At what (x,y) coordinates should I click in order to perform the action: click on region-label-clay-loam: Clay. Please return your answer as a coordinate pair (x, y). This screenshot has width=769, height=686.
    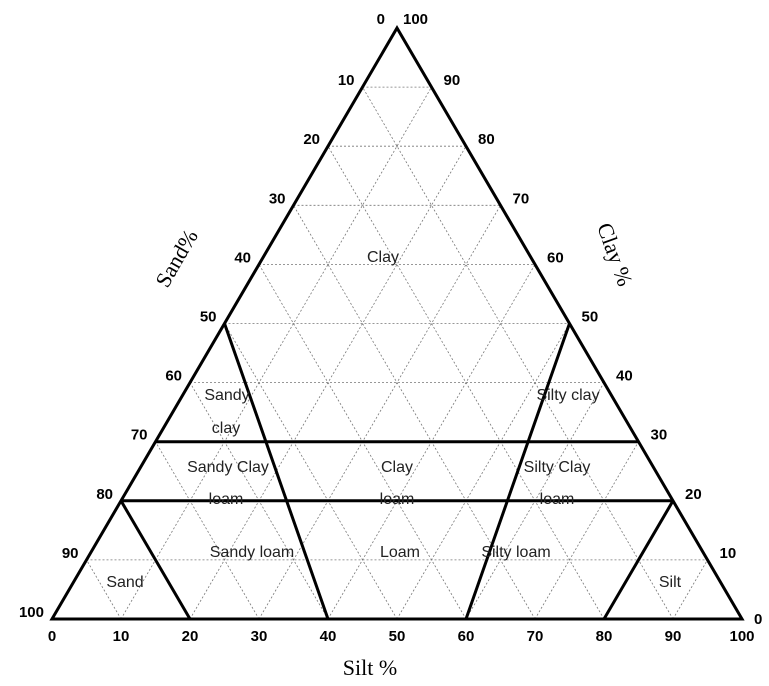
    Looking at the image, I should click on (397, 467).